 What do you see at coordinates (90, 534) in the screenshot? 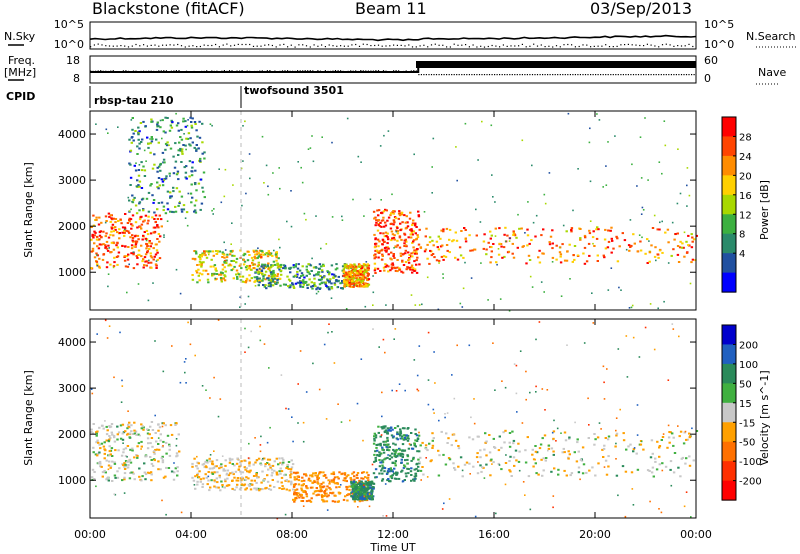
I see `x-tick-label: 00:00` at bounding box center [90, 534].